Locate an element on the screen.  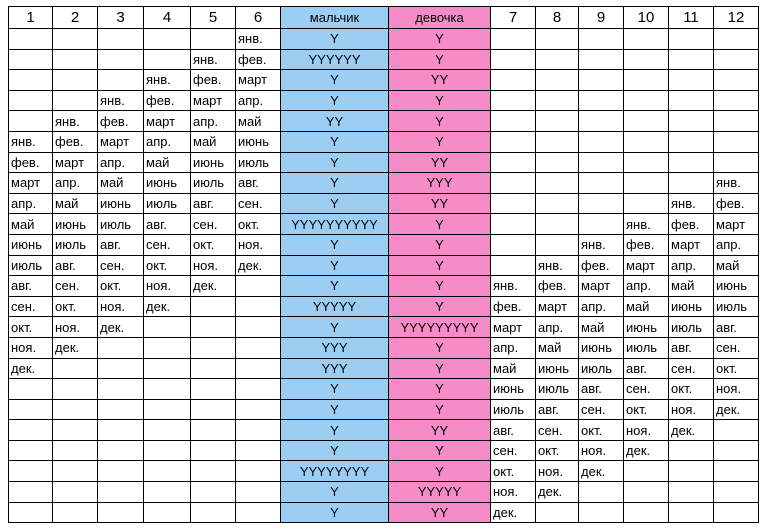
cell: YYYYY is located at coordinates (439, 492).